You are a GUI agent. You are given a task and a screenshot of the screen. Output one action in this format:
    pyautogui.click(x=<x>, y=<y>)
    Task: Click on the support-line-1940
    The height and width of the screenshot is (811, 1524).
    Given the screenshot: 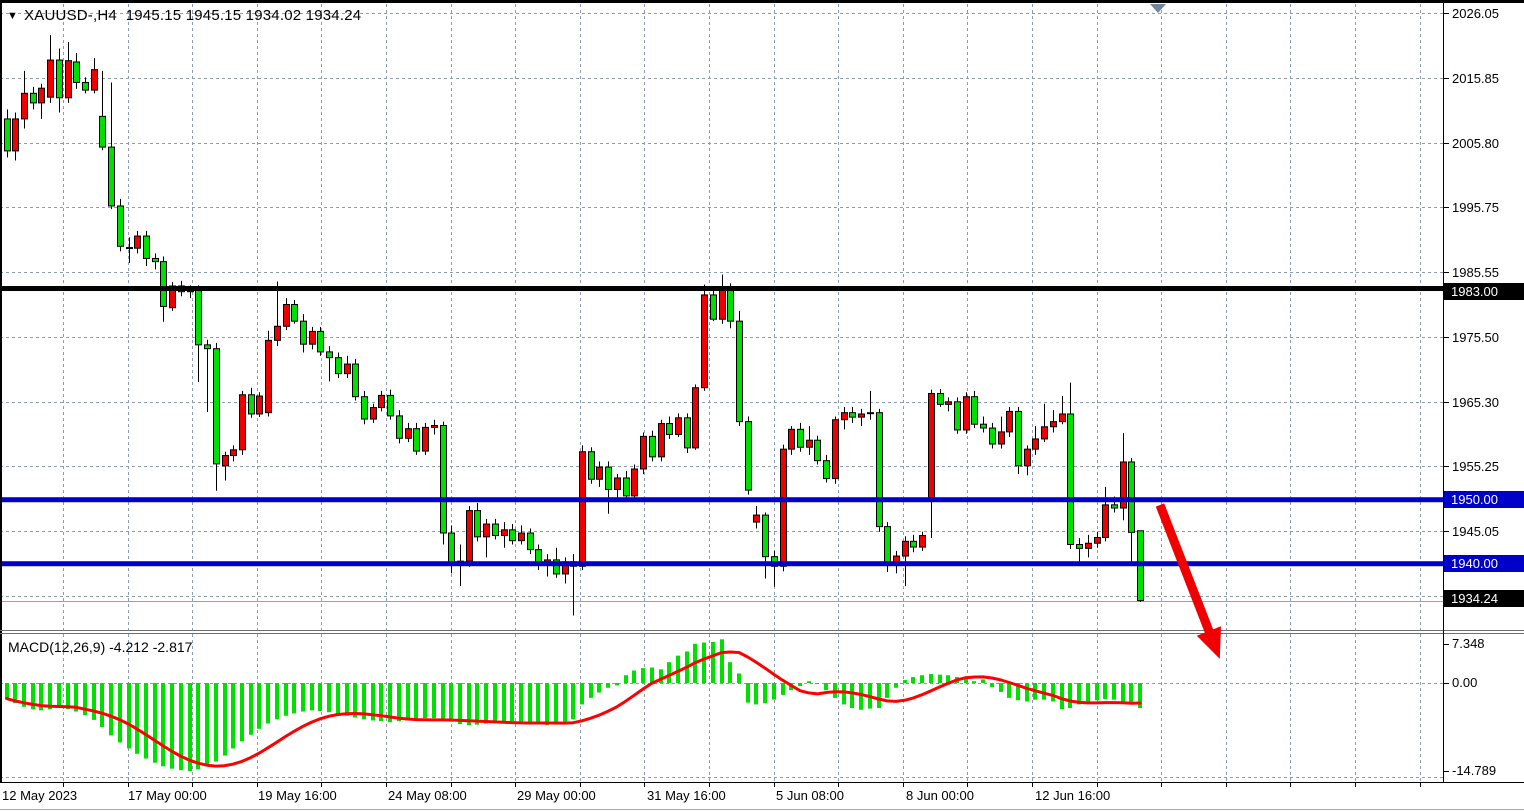 What is the action you would take?
    pyautogui.click(x=721, y=564)
    